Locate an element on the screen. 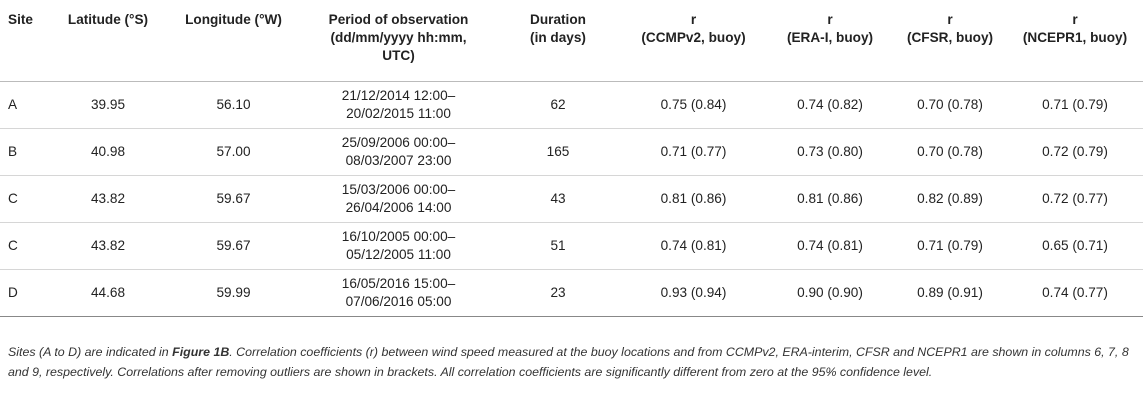 Image resolution: width=1143 pixels, height=407 pixels. period-line: 26/04/2006 14:00 is located at coordinates (398, 207).